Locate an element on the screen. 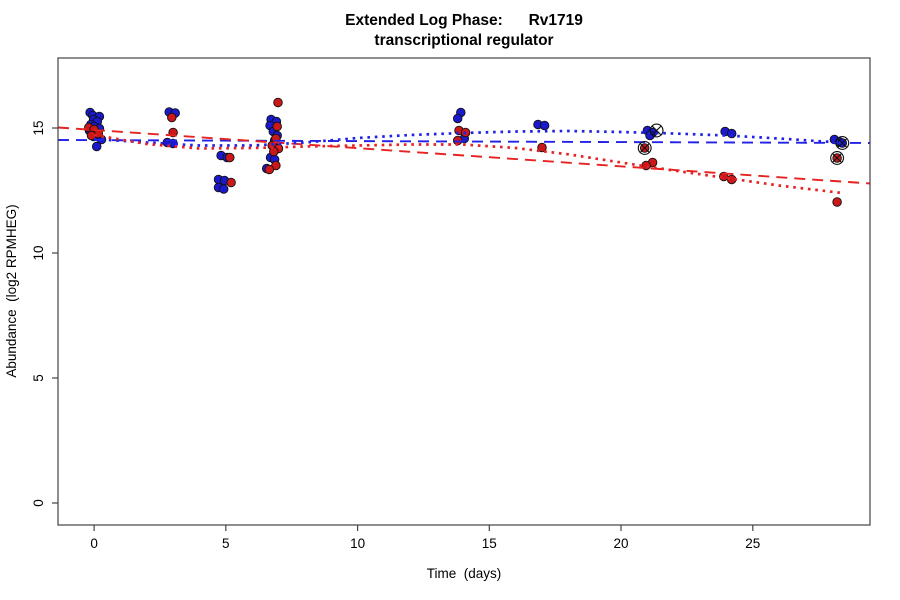  red-linear-fit-line is located at coordinates (464, 155).